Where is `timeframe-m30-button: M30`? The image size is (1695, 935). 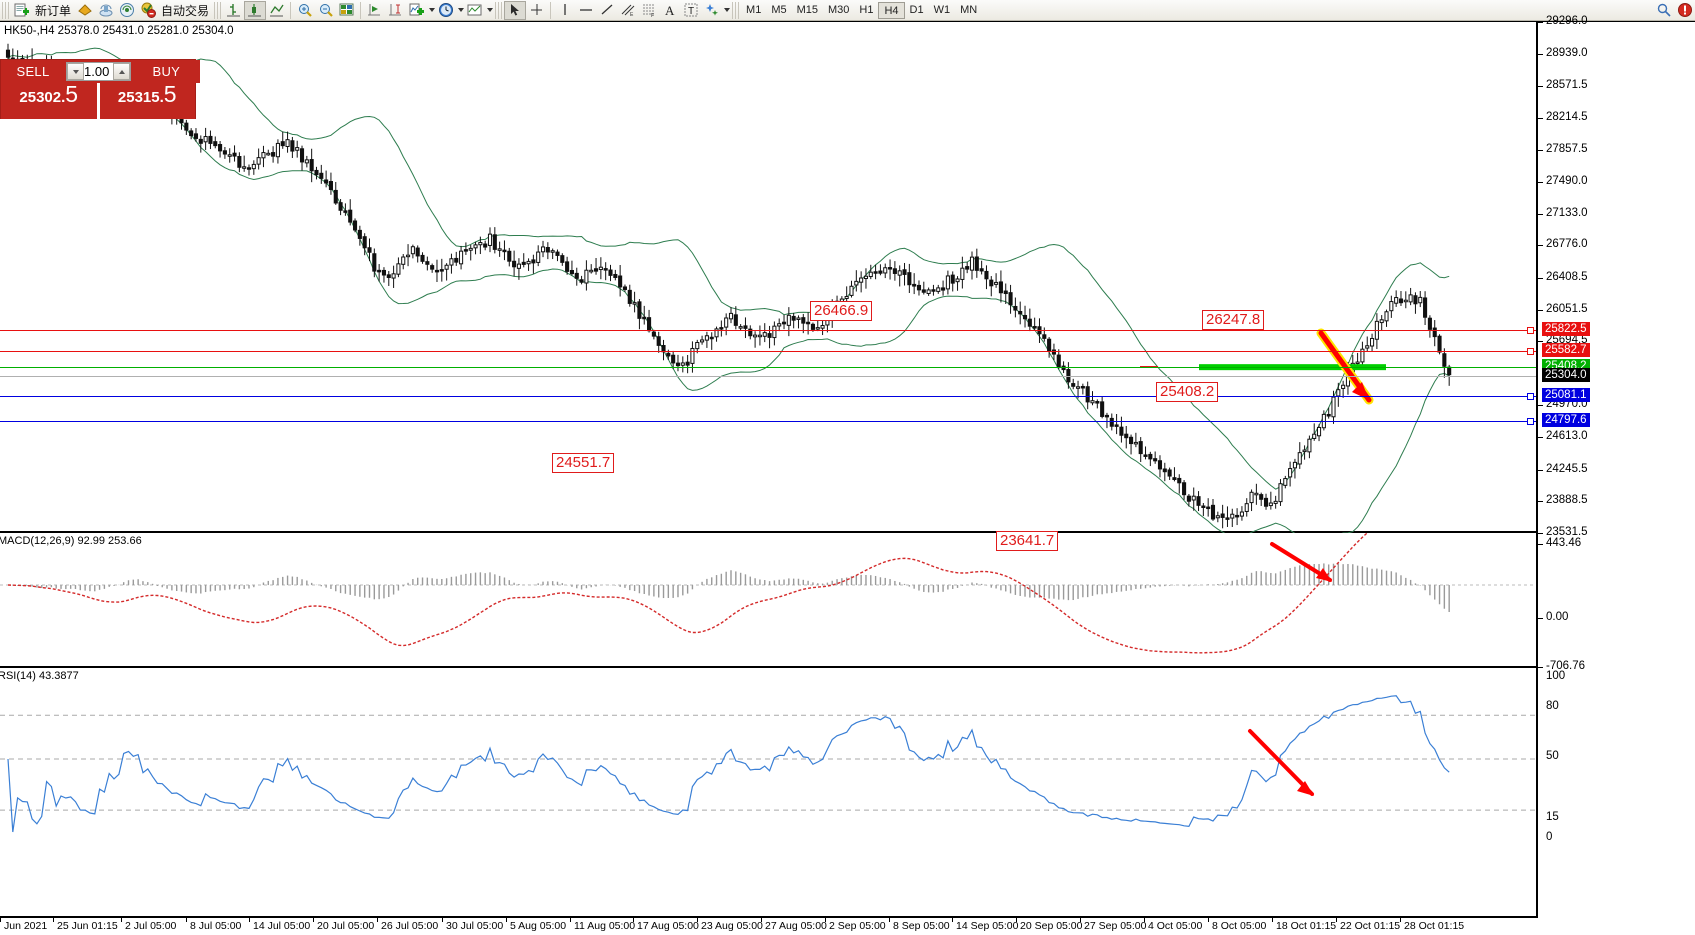 timeframe-m30-button: M30 is located at coordinates (839, 9).